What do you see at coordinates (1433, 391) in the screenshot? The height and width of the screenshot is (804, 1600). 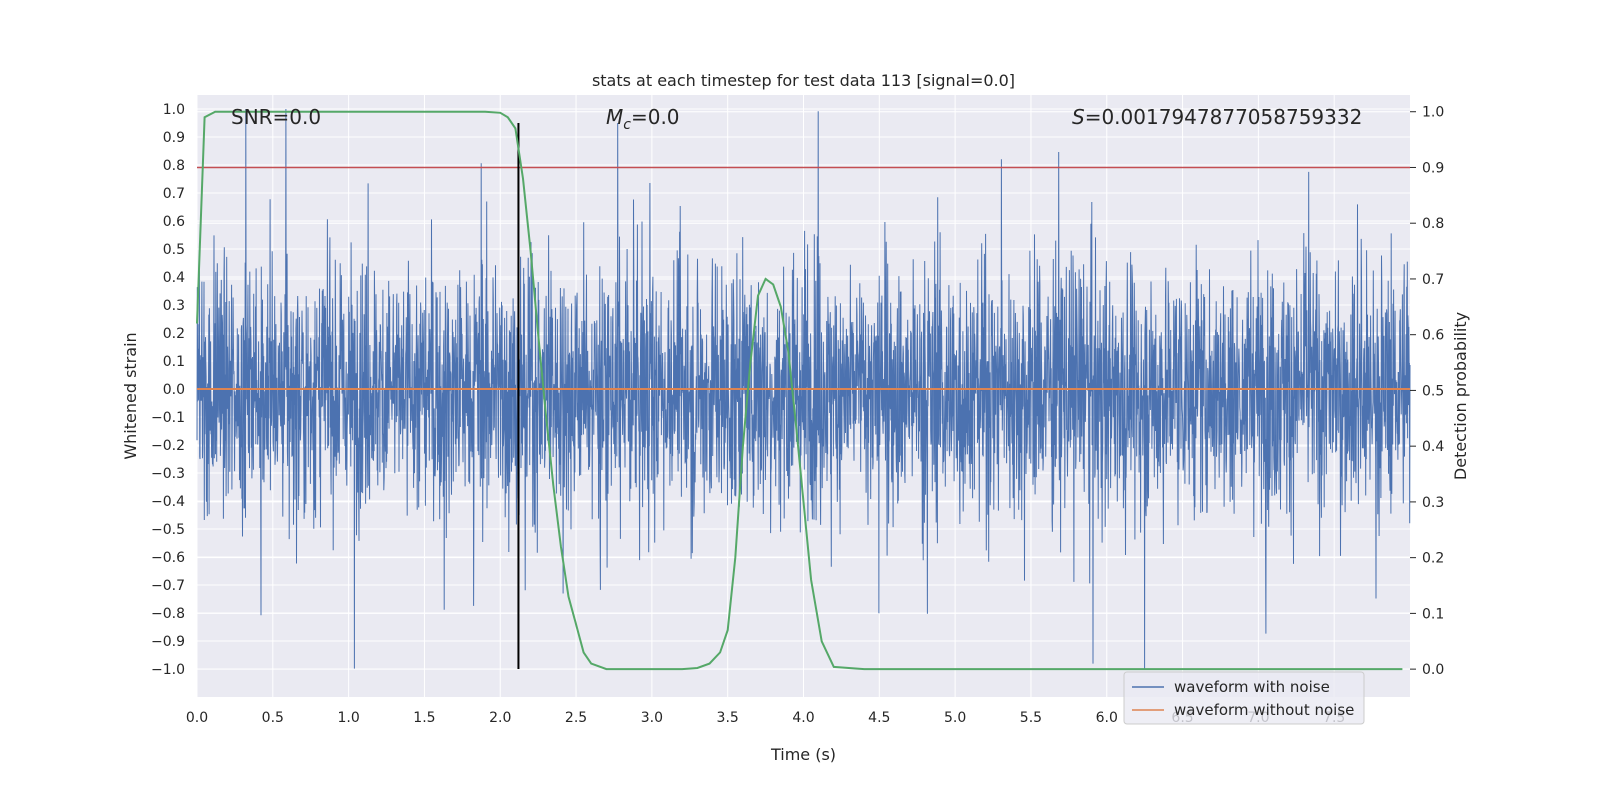 I see `y2-tick-label: 0.5` at bounding box center [1433, 391].